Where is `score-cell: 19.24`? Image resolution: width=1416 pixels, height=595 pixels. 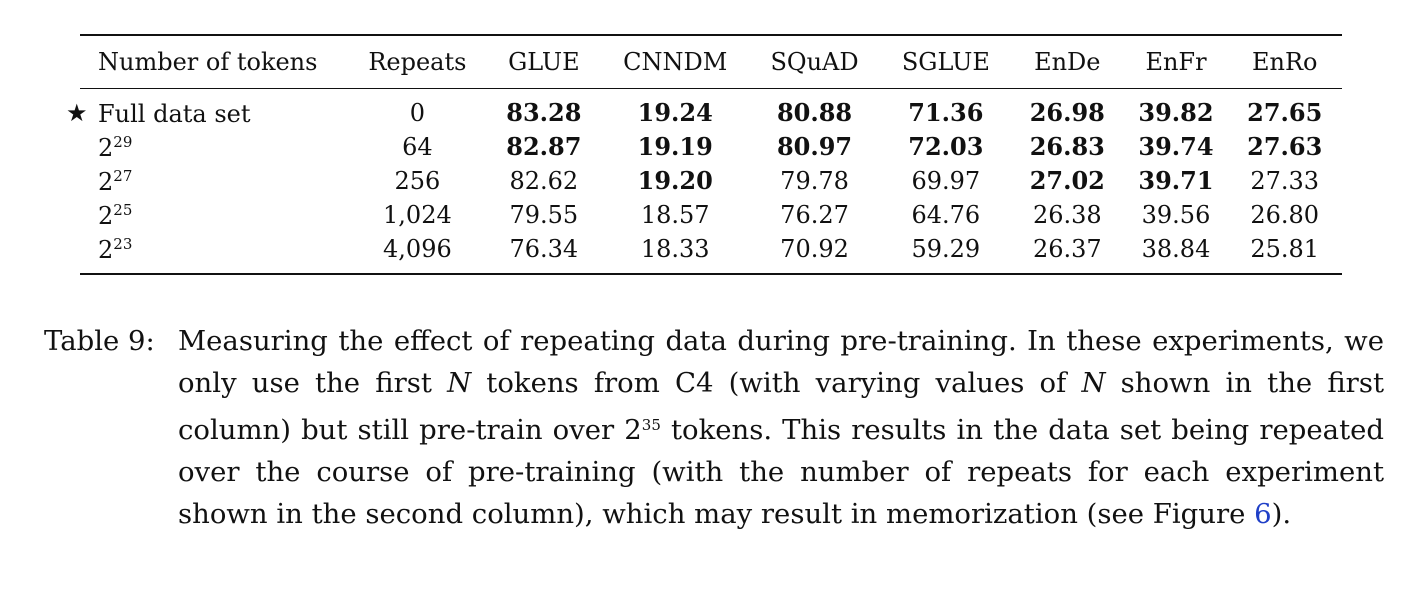 score-cell: 19.24 is located at coordinates (675, 112).